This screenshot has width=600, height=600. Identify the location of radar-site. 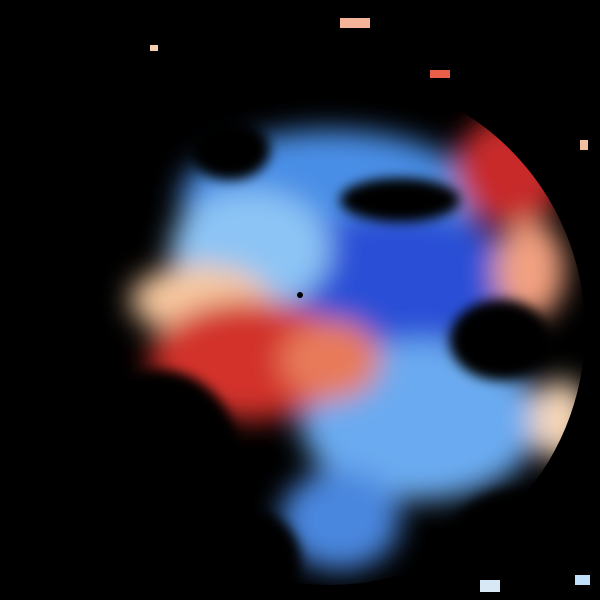
(300, 295).